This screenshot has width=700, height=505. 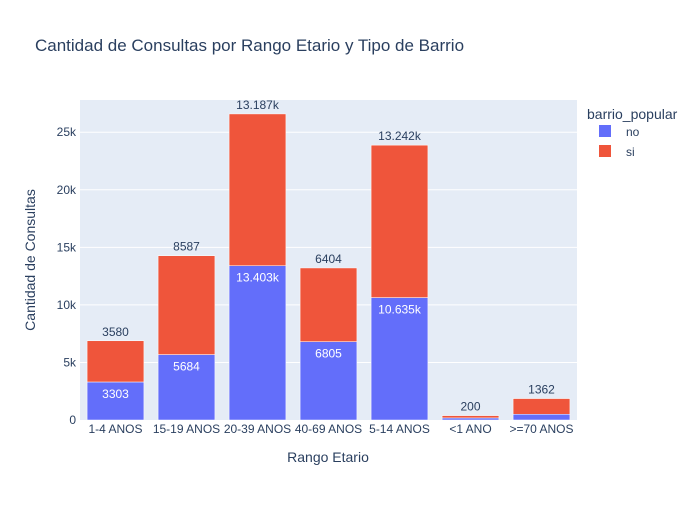 I want to click on x-tick-label: 20-39 ANOS, so click(x=257, y=429).